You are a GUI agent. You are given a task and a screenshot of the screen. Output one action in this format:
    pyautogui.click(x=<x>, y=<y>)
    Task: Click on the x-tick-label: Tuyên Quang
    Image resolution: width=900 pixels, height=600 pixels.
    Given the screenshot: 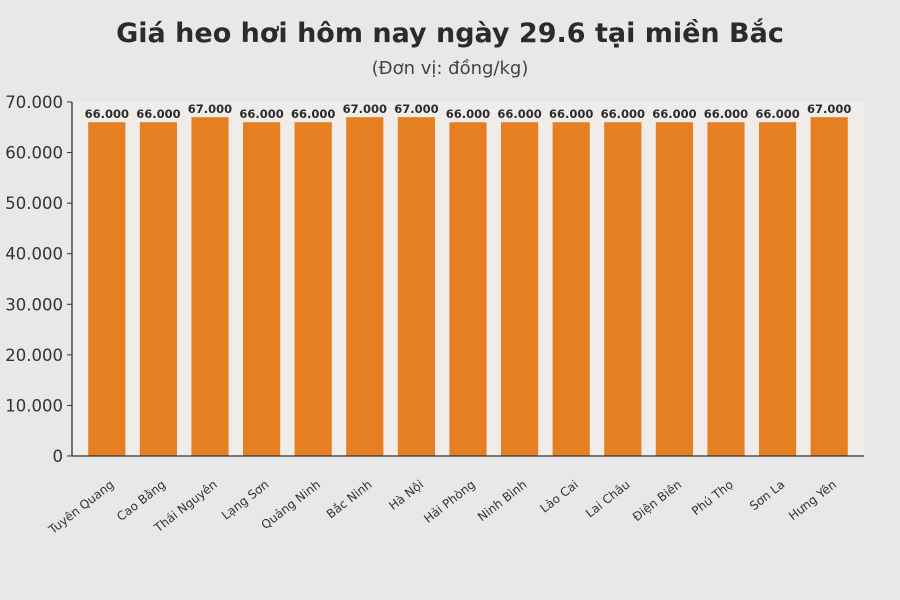 What is the action you would take?
    pyautogui.click(x=80, y=507)
    